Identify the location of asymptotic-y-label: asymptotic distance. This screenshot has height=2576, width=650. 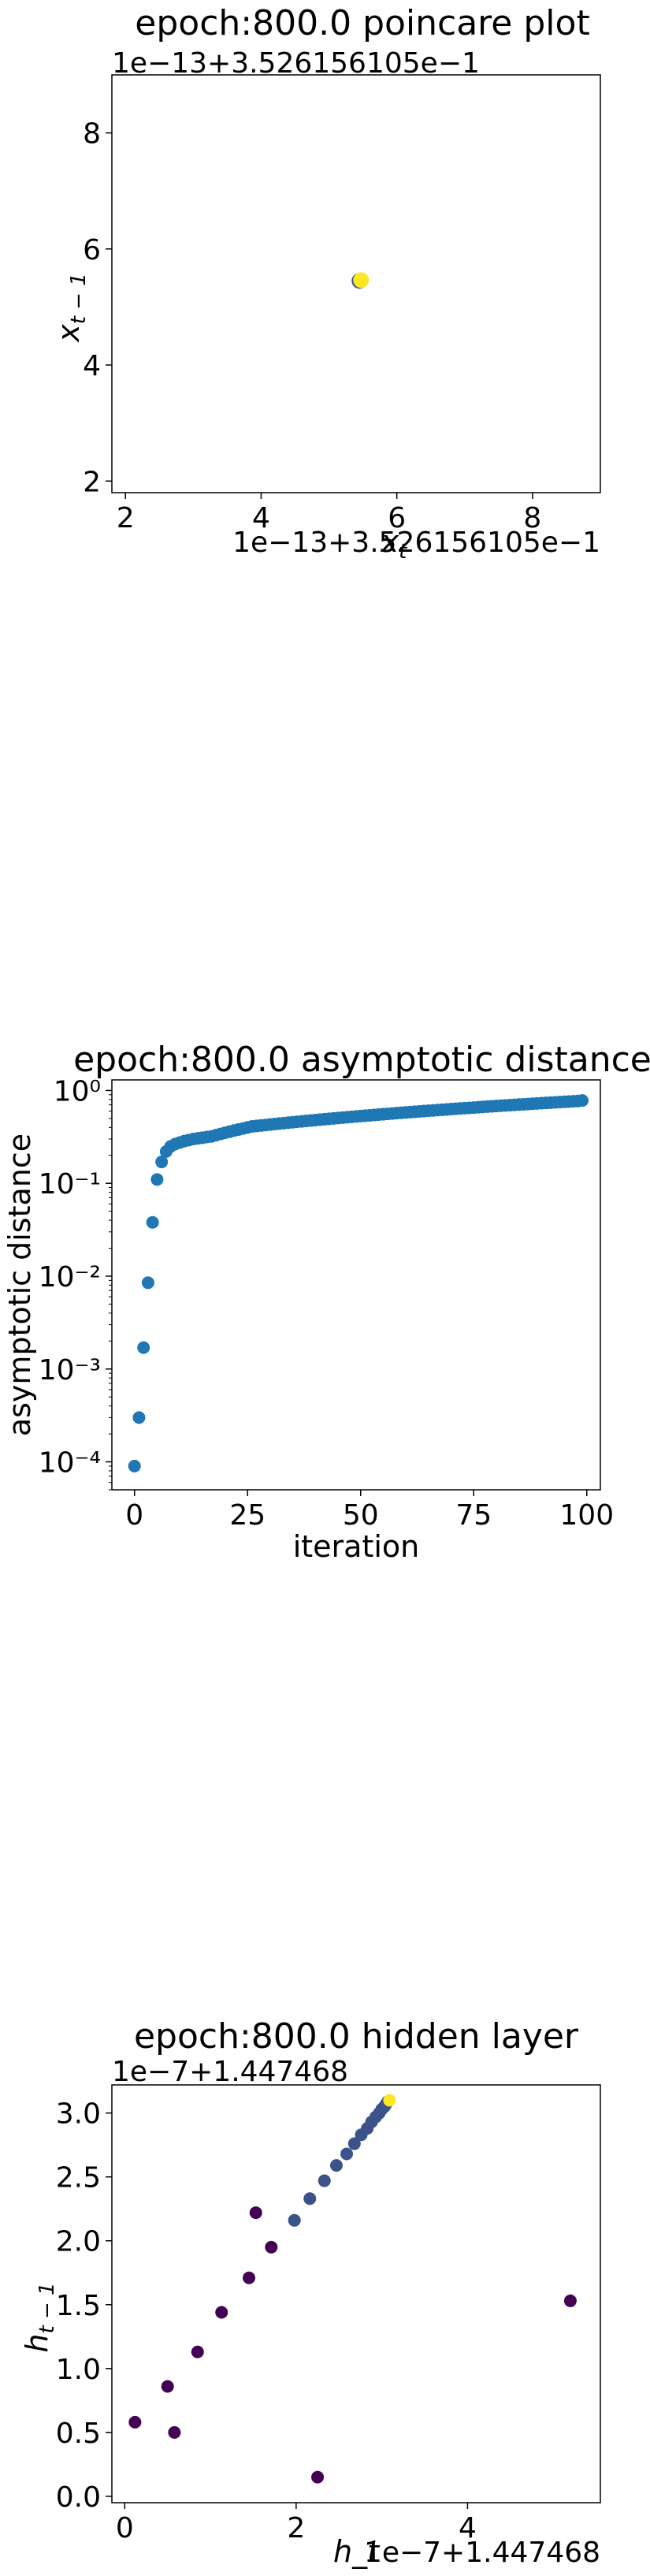
(19, 1285).